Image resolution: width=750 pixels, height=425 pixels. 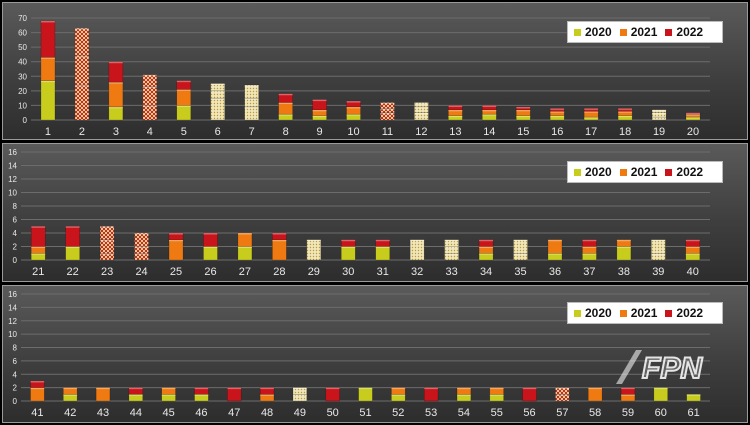 I want to click on y-tick-label: 50, so click(x=22, y=47).